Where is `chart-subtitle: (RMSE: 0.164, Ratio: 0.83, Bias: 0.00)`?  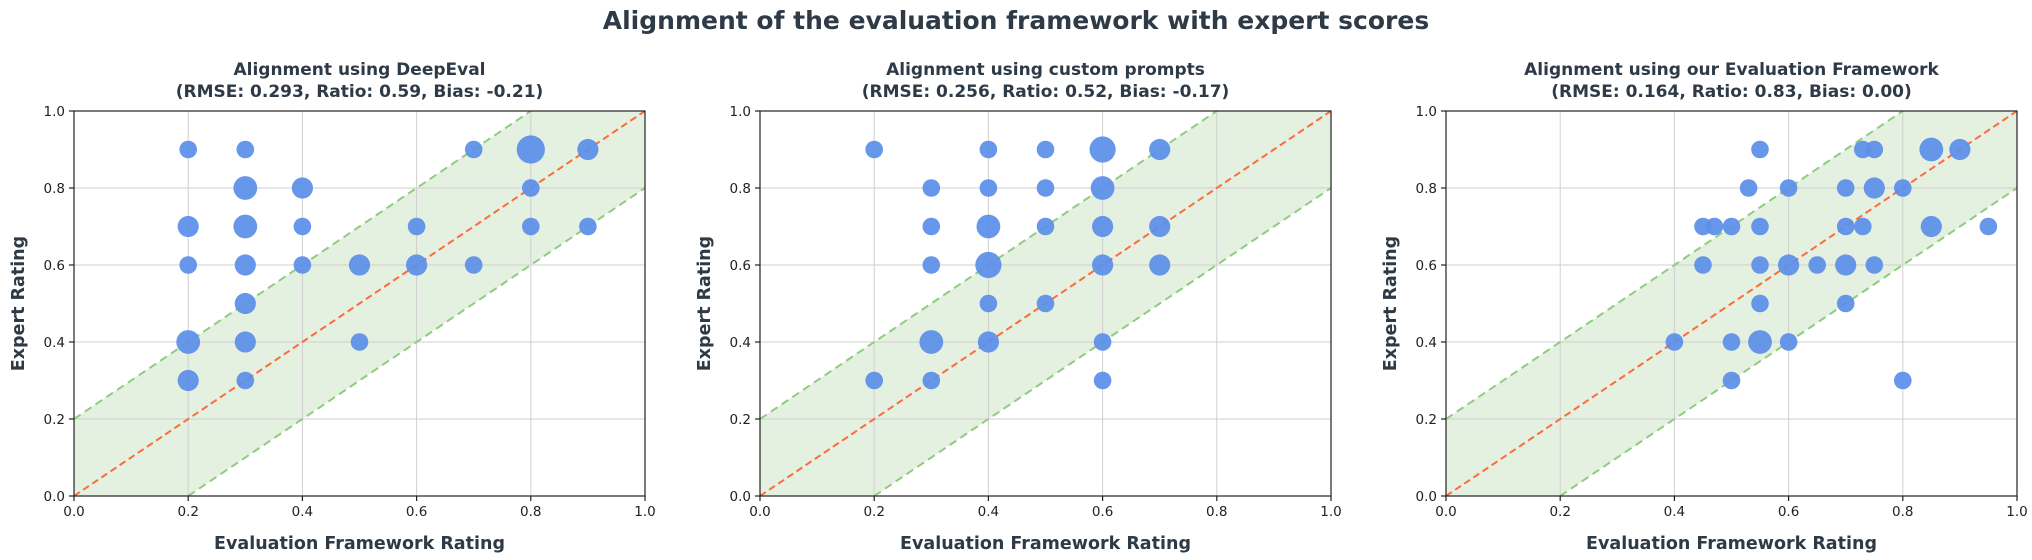 chart-subtitle: (RMSE: 0.164, Ratio: 0.83, Bias: 0.00) is located at coordinates (1731, 92).